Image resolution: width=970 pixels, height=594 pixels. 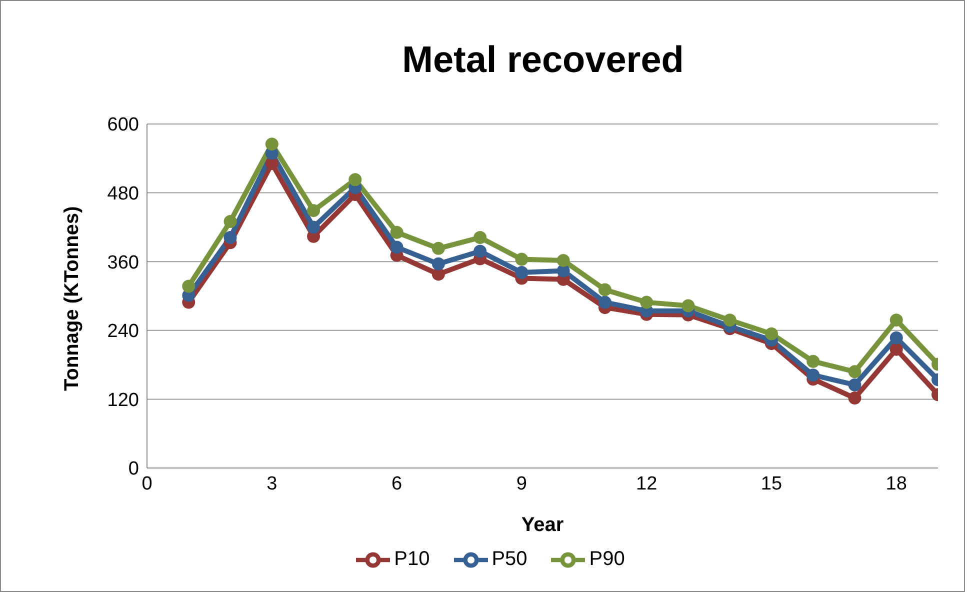 What do you see at coordinates (647, 483) in the screenshot?
I see `x-tick-label: 12` at bounding box center [647, 483].